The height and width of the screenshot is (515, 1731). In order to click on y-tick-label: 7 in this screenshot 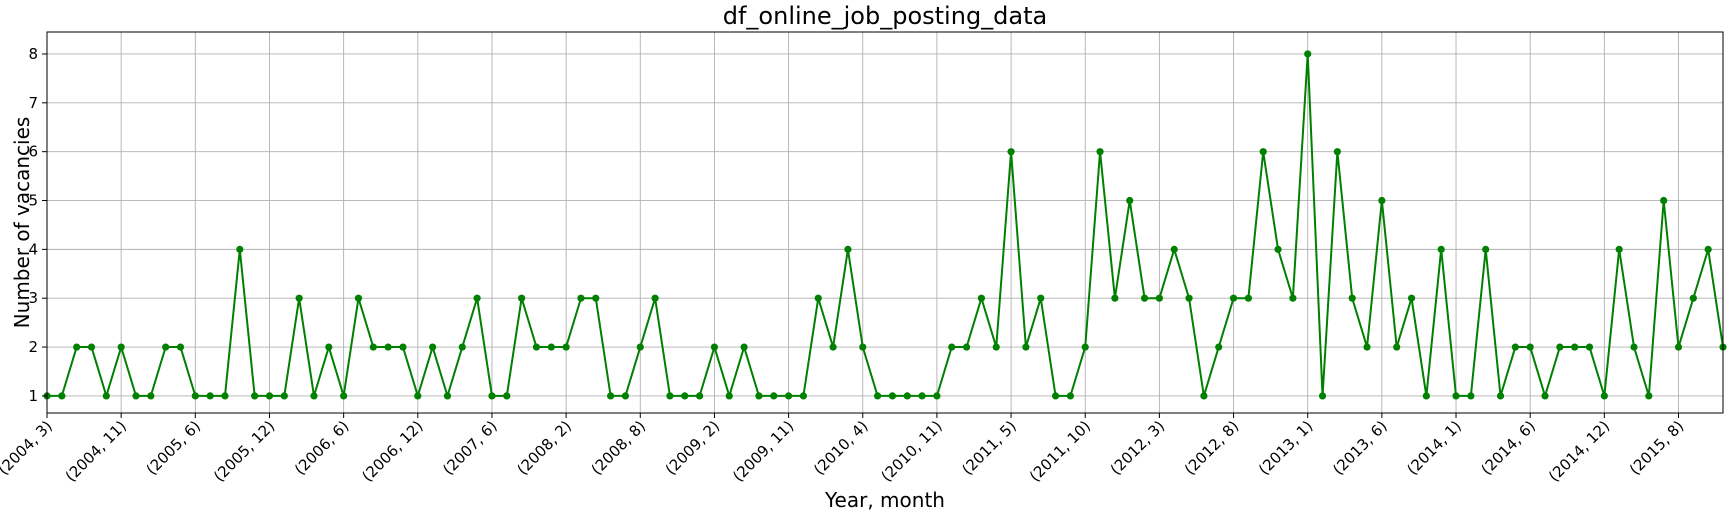, I will do `click(33, 103)`.